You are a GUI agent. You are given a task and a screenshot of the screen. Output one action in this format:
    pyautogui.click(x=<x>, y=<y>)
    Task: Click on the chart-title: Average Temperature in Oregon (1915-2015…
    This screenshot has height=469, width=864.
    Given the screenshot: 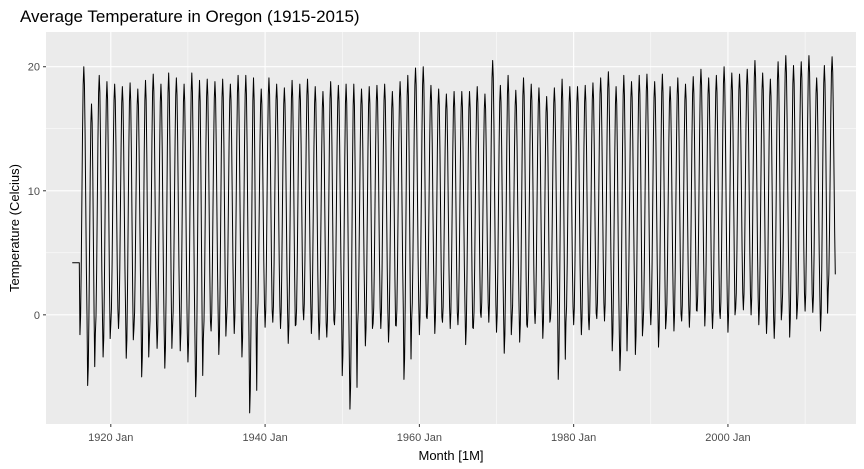 What is the action you would take?
    pyautogui.click(x=190, y=16)
    